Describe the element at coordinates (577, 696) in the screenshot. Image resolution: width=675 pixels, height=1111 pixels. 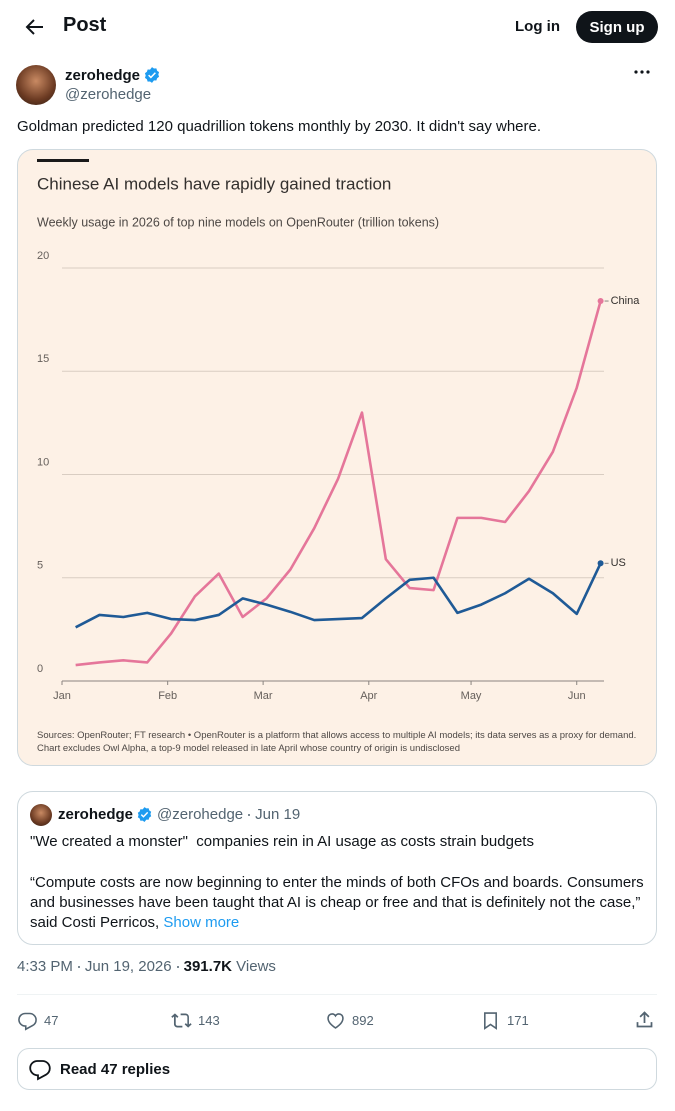
I see `x-tick-label: Jun` at that location.